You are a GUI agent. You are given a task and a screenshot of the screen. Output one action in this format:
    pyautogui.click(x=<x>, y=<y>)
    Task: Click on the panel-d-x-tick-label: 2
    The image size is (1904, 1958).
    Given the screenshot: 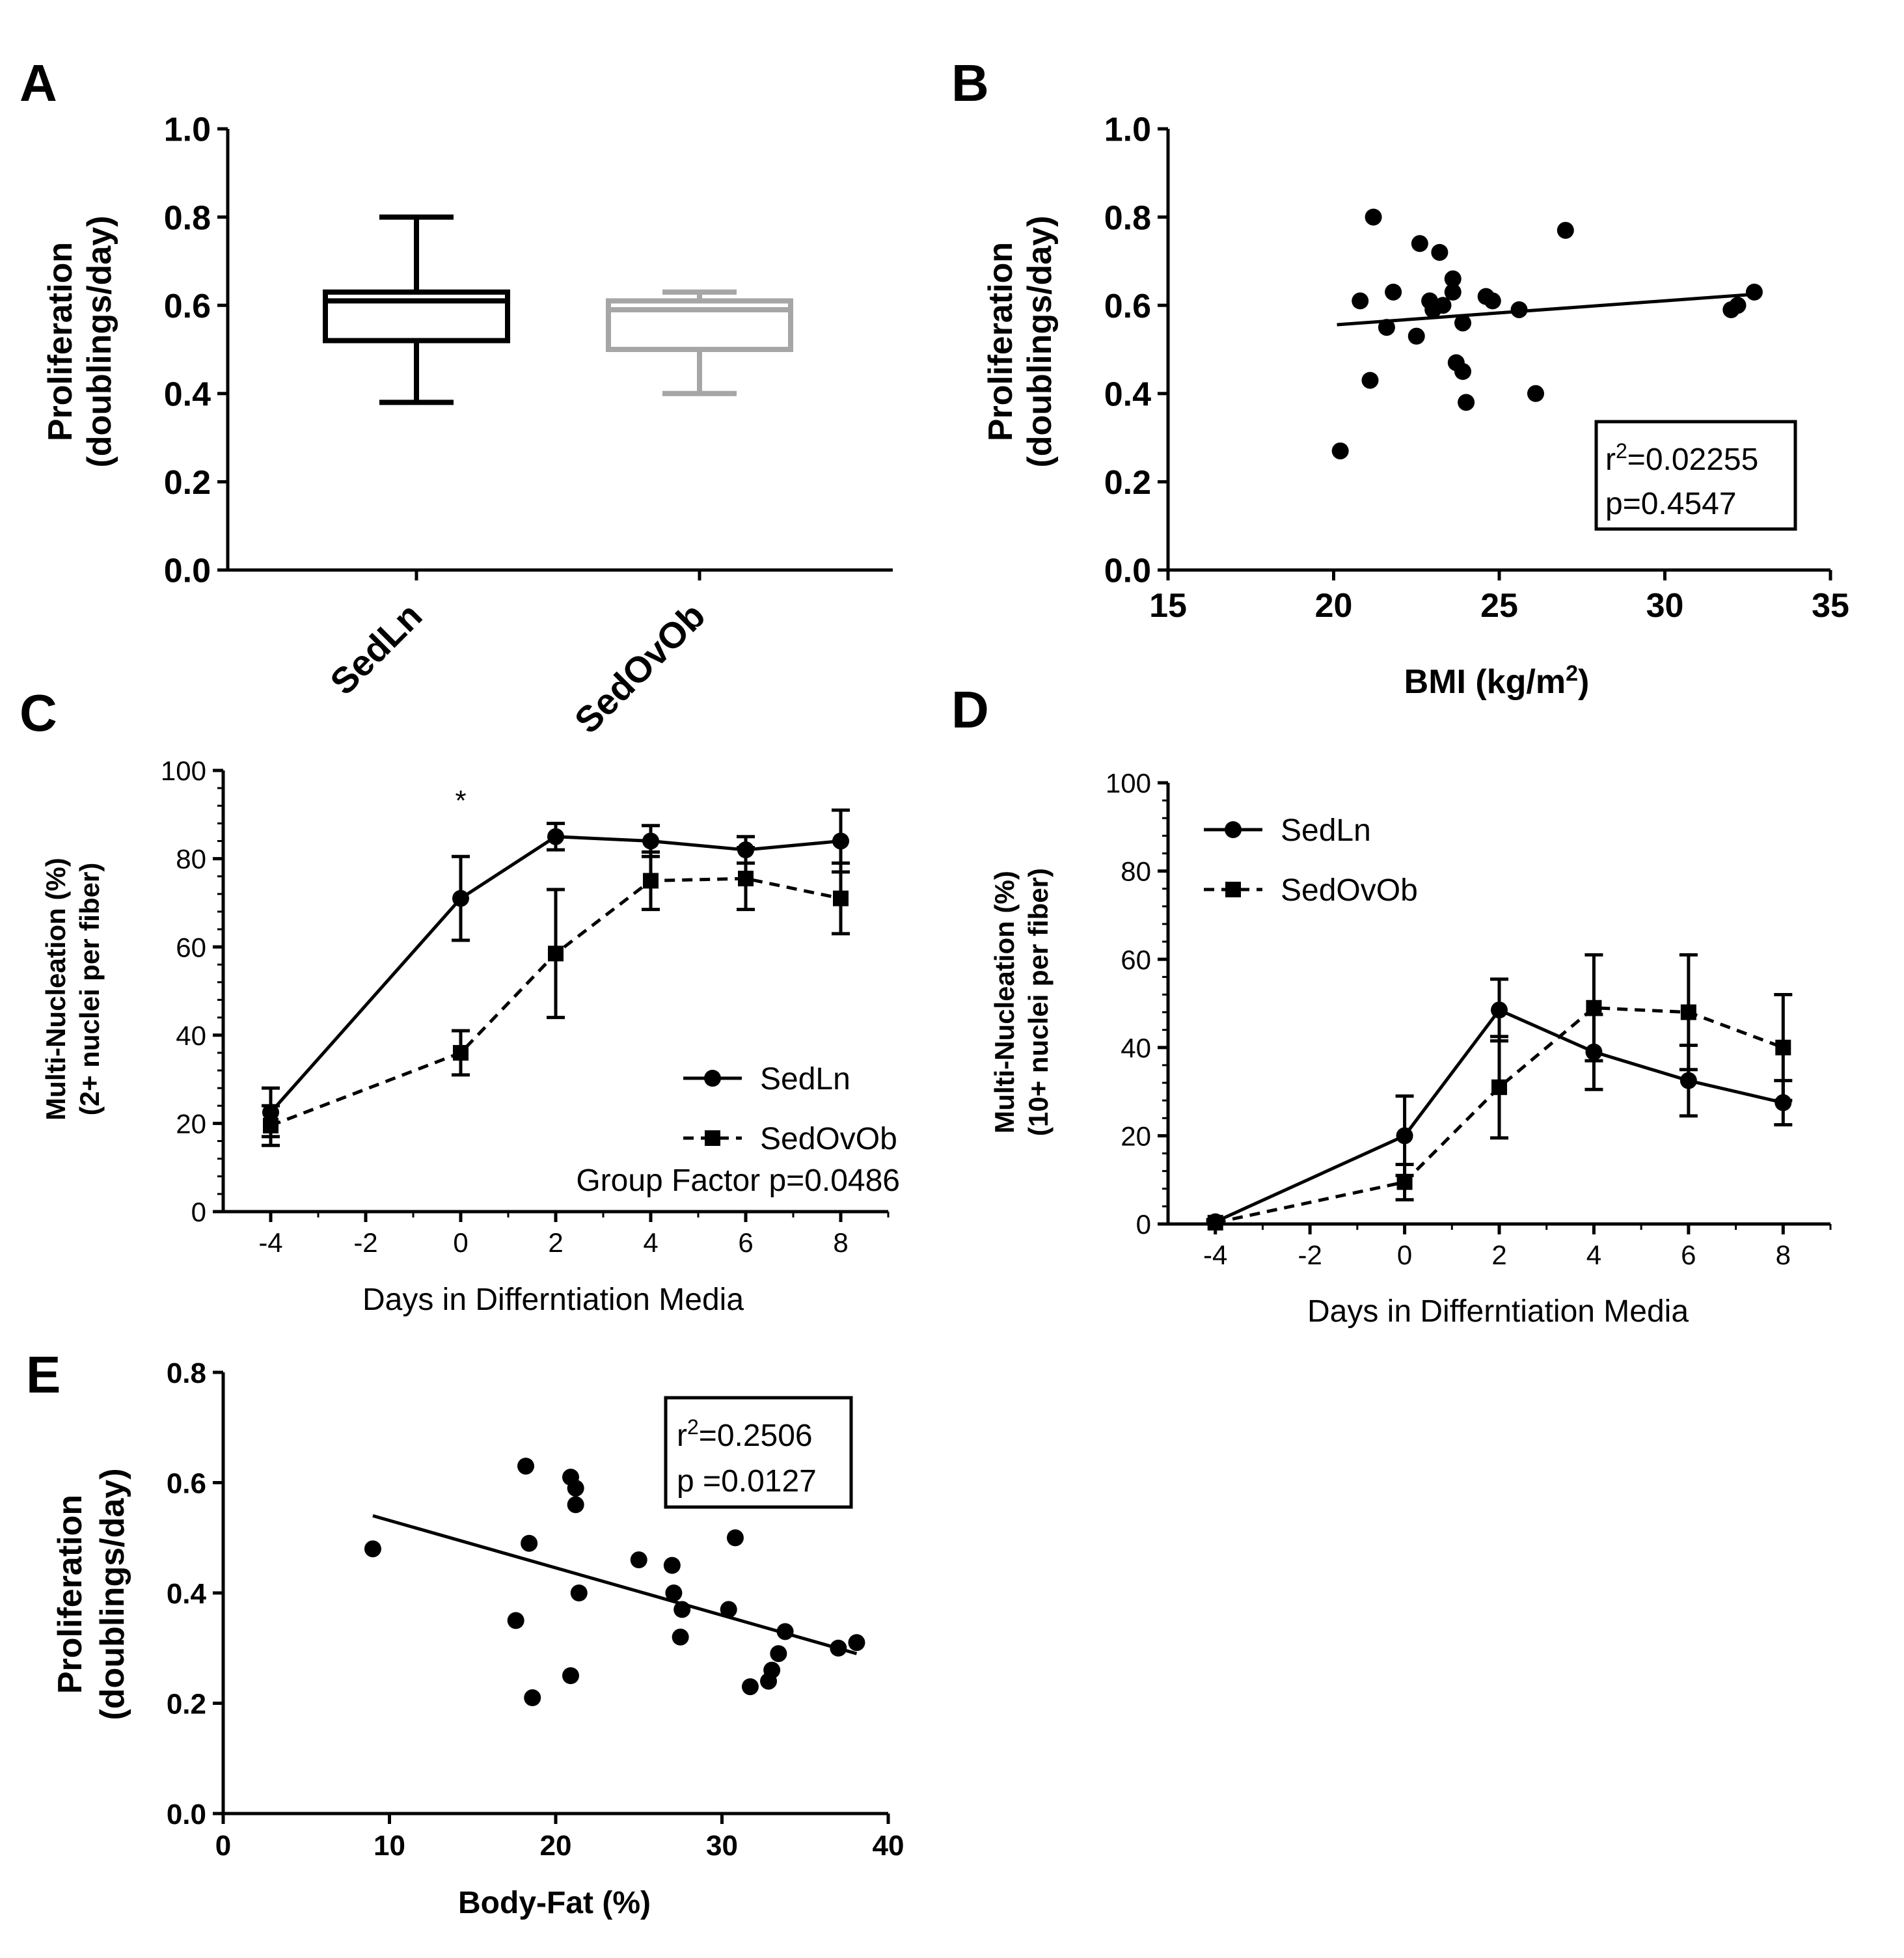 What is the action you would take?
    pyautogui.click(x=1498, y=1255)
    